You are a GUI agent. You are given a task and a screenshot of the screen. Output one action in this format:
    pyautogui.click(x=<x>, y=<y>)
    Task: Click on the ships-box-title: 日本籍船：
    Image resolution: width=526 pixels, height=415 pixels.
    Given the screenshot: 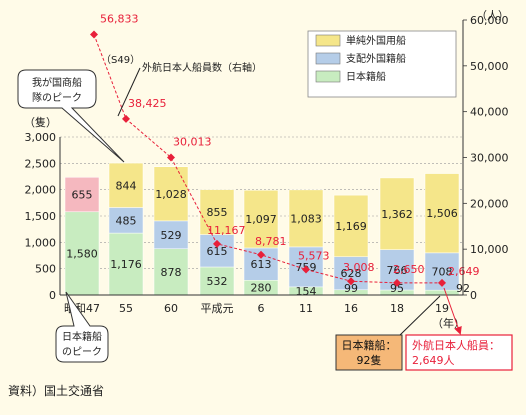 What is the action you would take?
    pyautogui.click(x=369, y=345)
    